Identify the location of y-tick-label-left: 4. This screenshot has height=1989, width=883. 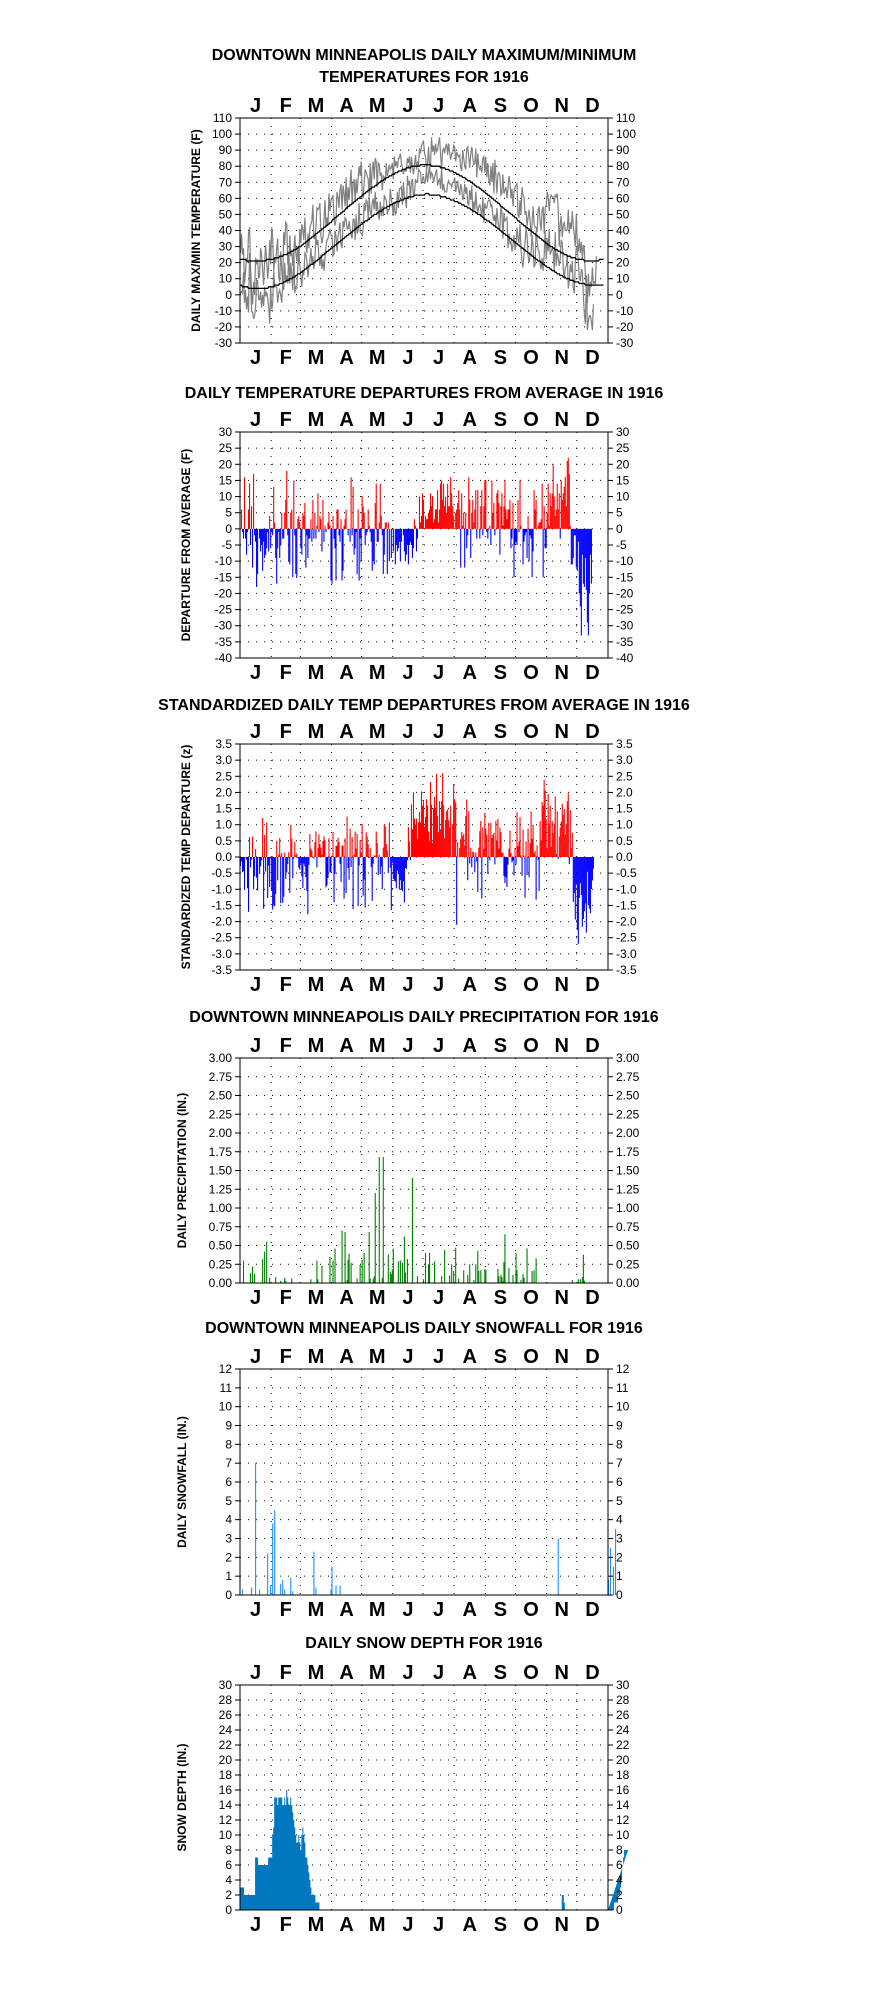
(228, 1880).